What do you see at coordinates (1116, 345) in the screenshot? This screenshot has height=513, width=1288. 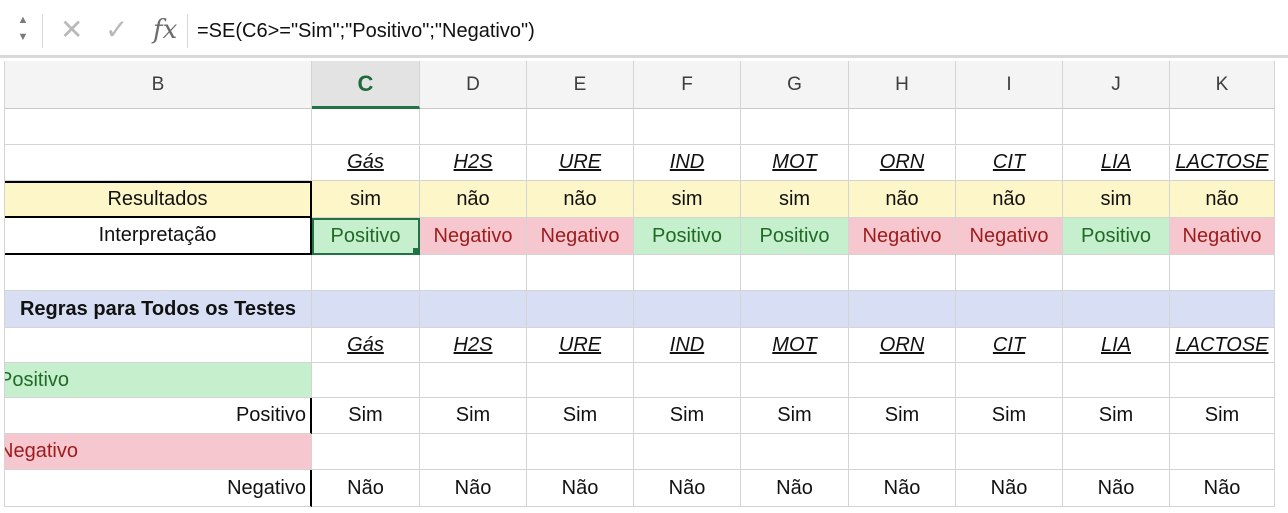 I see `rules-test-name-cell: LIA` at bounding box center [1116, 345].